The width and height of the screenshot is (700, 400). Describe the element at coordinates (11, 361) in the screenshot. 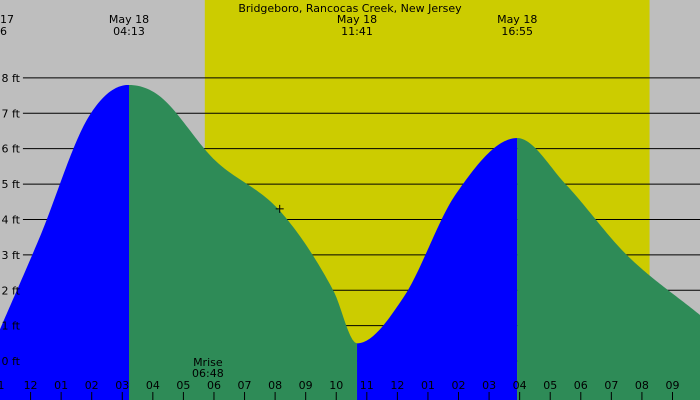

I see `y-tick-label: 0 ft` at that location.